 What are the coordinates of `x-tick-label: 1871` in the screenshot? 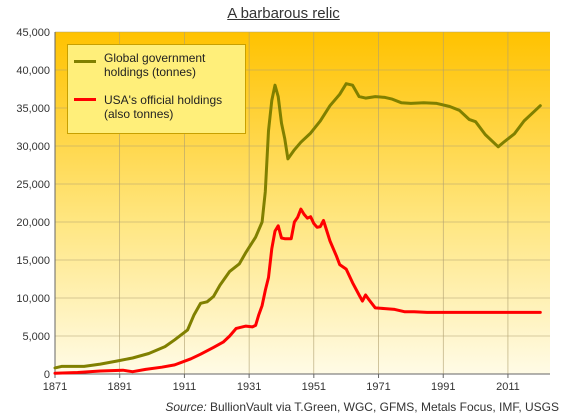 It's located at (55, 387).